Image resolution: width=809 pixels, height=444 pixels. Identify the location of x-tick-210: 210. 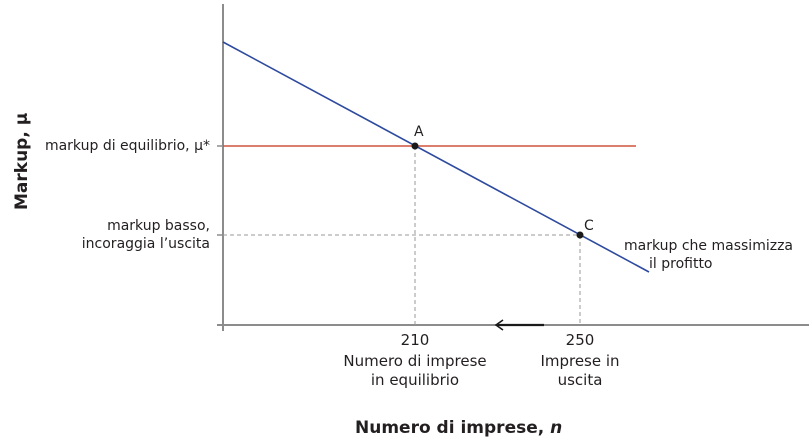
(415, 340).